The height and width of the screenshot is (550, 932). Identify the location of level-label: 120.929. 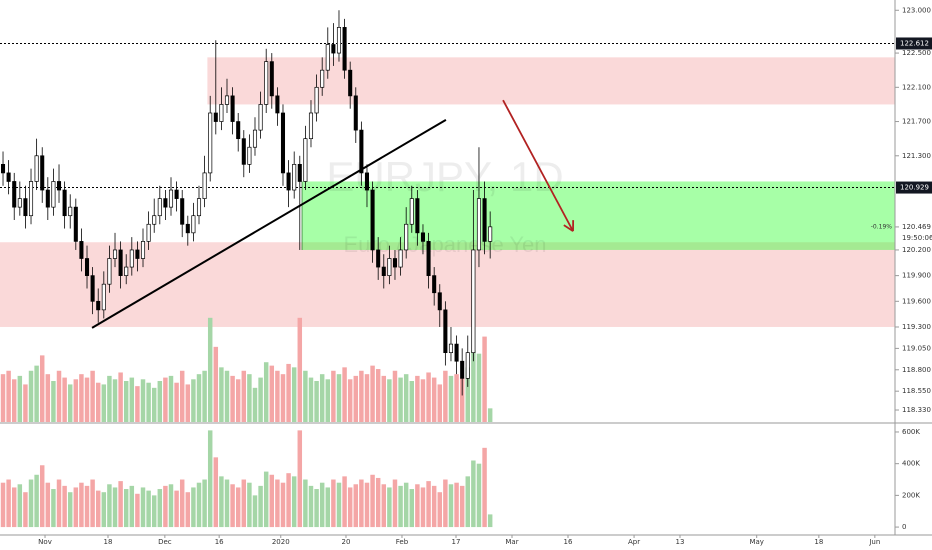
(914, 188).